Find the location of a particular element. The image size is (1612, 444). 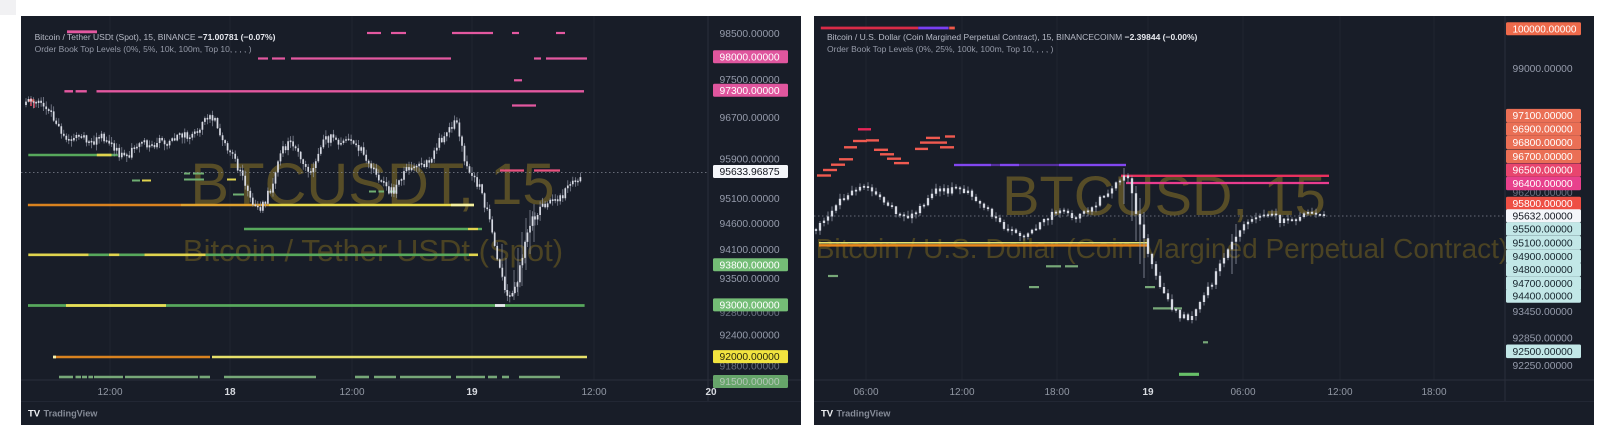

svg-text: 96500.00000 is located at coordinates (1543, 171).